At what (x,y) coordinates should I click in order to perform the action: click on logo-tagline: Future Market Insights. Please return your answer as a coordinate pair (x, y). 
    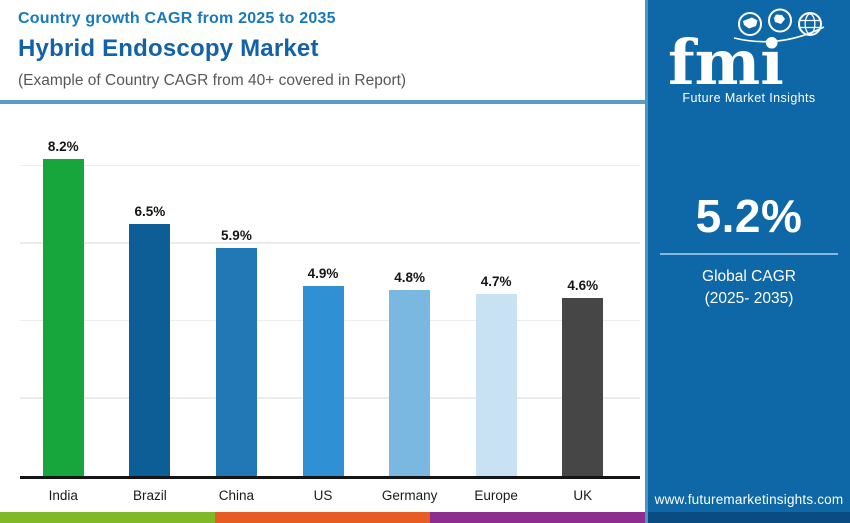
    Looking at the image, I should click on (749, 98).